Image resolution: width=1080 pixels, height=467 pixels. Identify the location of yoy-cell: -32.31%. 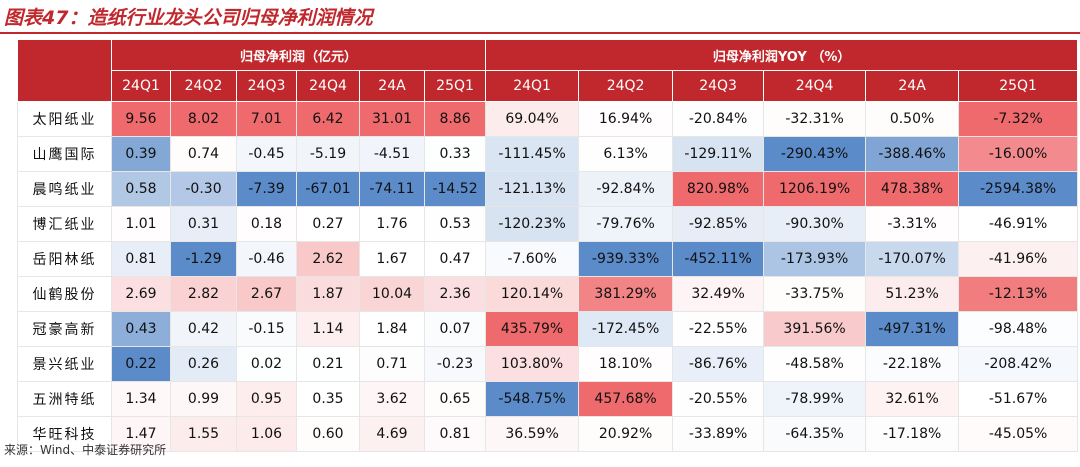
(815, 119).